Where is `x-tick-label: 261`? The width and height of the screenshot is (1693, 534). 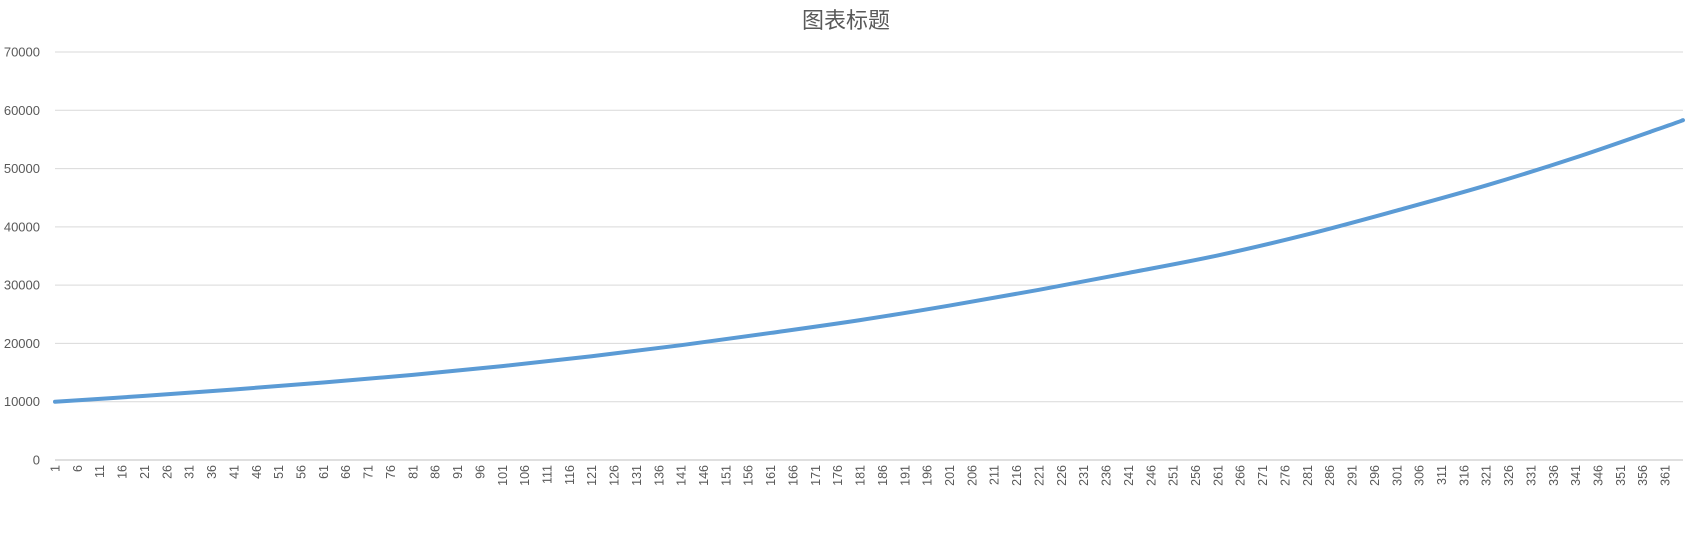
x-tick-label: 261 is located at coordinates (1218, 475).